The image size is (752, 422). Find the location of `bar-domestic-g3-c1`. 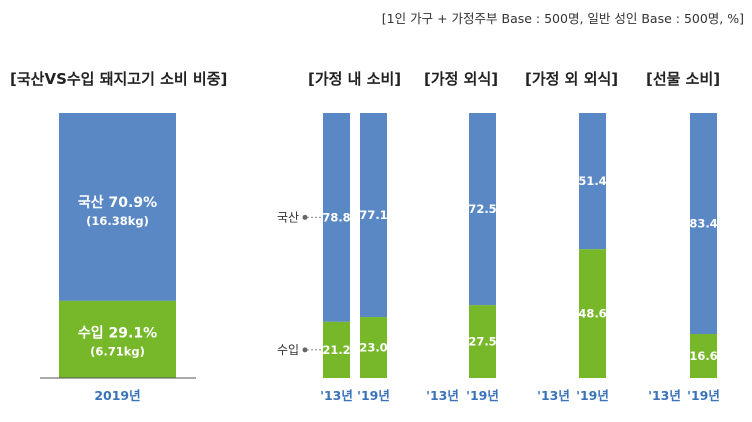

bar-domestic-g3-c1 is located at coordinates (703, 224).